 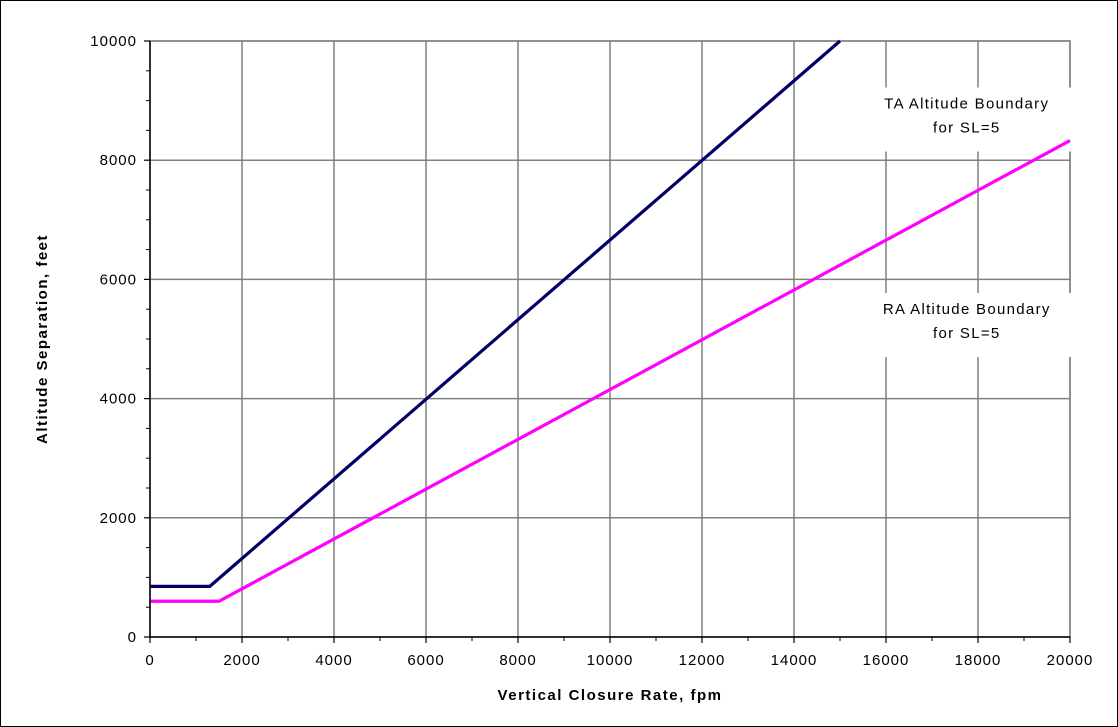 What do you see at coordinates (886, 660) in the screenshot?
I see `x-tick-label: 16000` at bounding box center [886, 660].